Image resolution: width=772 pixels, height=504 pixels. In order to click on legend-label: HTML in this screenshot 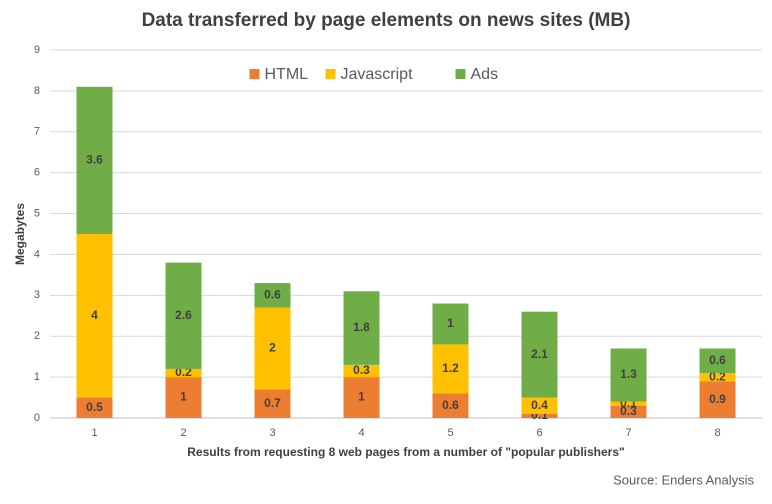, I will do `click(287, 74)`.